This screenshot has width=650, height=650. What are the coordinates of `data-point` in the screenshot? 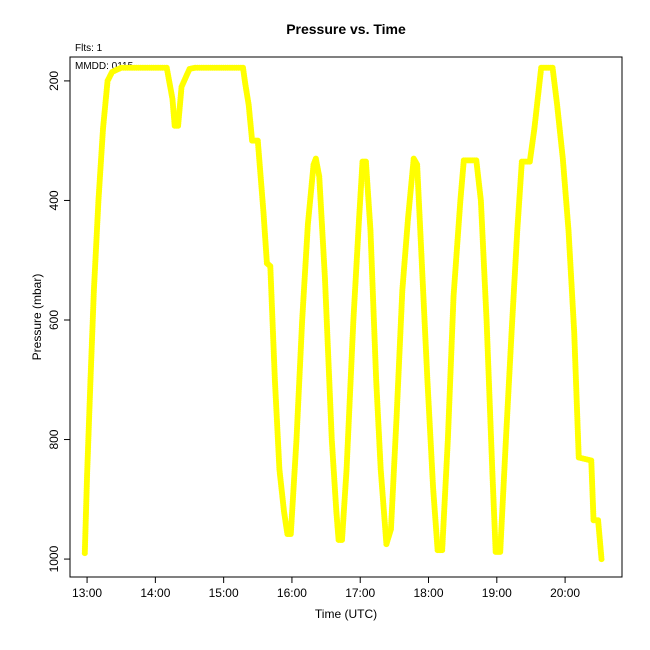 It's located at (601, 559).